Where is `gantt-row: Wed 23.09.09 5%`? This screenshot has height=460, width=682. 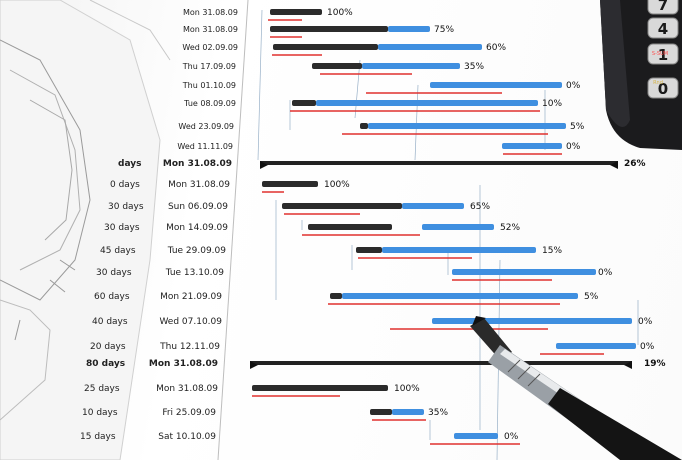
gantt-row: Wed 23.09.09 5% is located at coordinates (381, 128).